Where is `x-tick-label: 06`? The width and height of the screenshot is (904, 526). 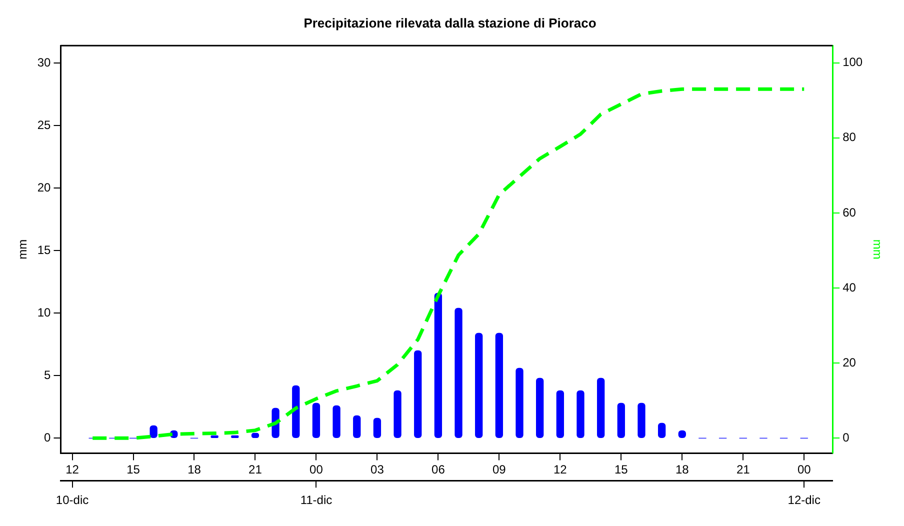 x-tick-label: 06 is located at coordinates (439, 469).